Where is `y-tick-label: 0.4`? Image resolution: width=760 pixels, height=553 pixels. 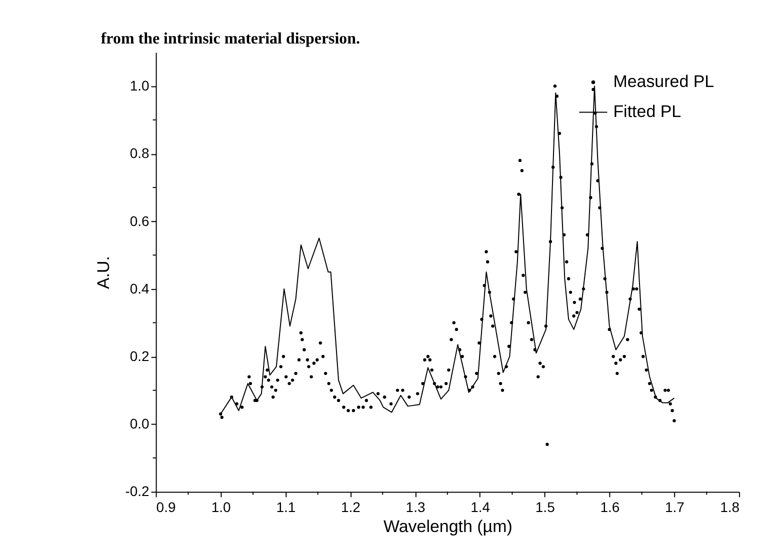 y-tick-label: 0.4 is located at coordinates (140, 288).